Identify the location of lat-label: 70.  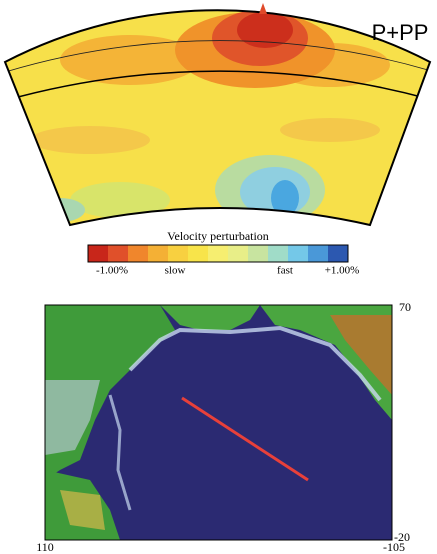
(405, 307).